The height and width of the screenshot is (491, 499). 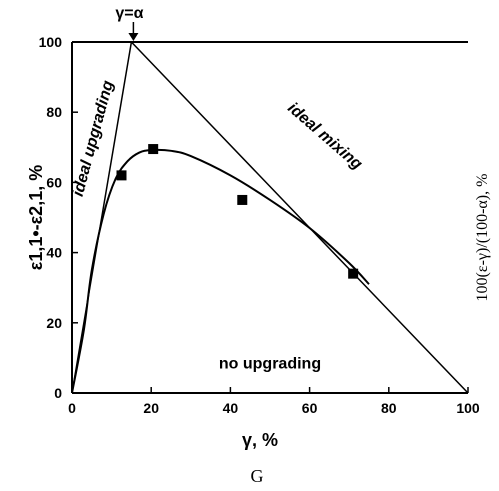 What do you see at coordinates (51, 42) in the screenshot?
I see `y-tick-label: 100` at bounding box center [51, 42].